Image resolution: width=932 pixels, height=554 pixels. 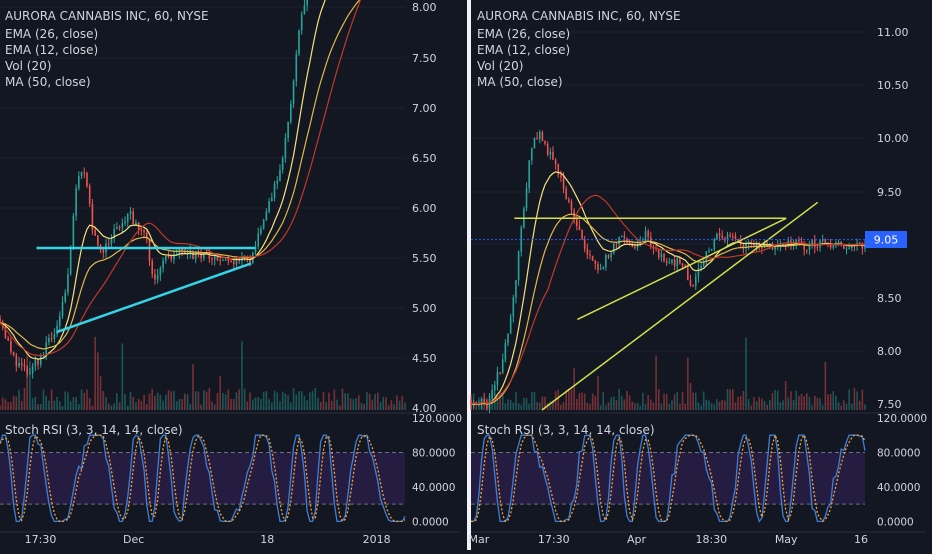 What do you see at coordinates (203, 478) in the screenshot?
I see `left-stoch-rsi-pane` at bounding box center [203, 478].